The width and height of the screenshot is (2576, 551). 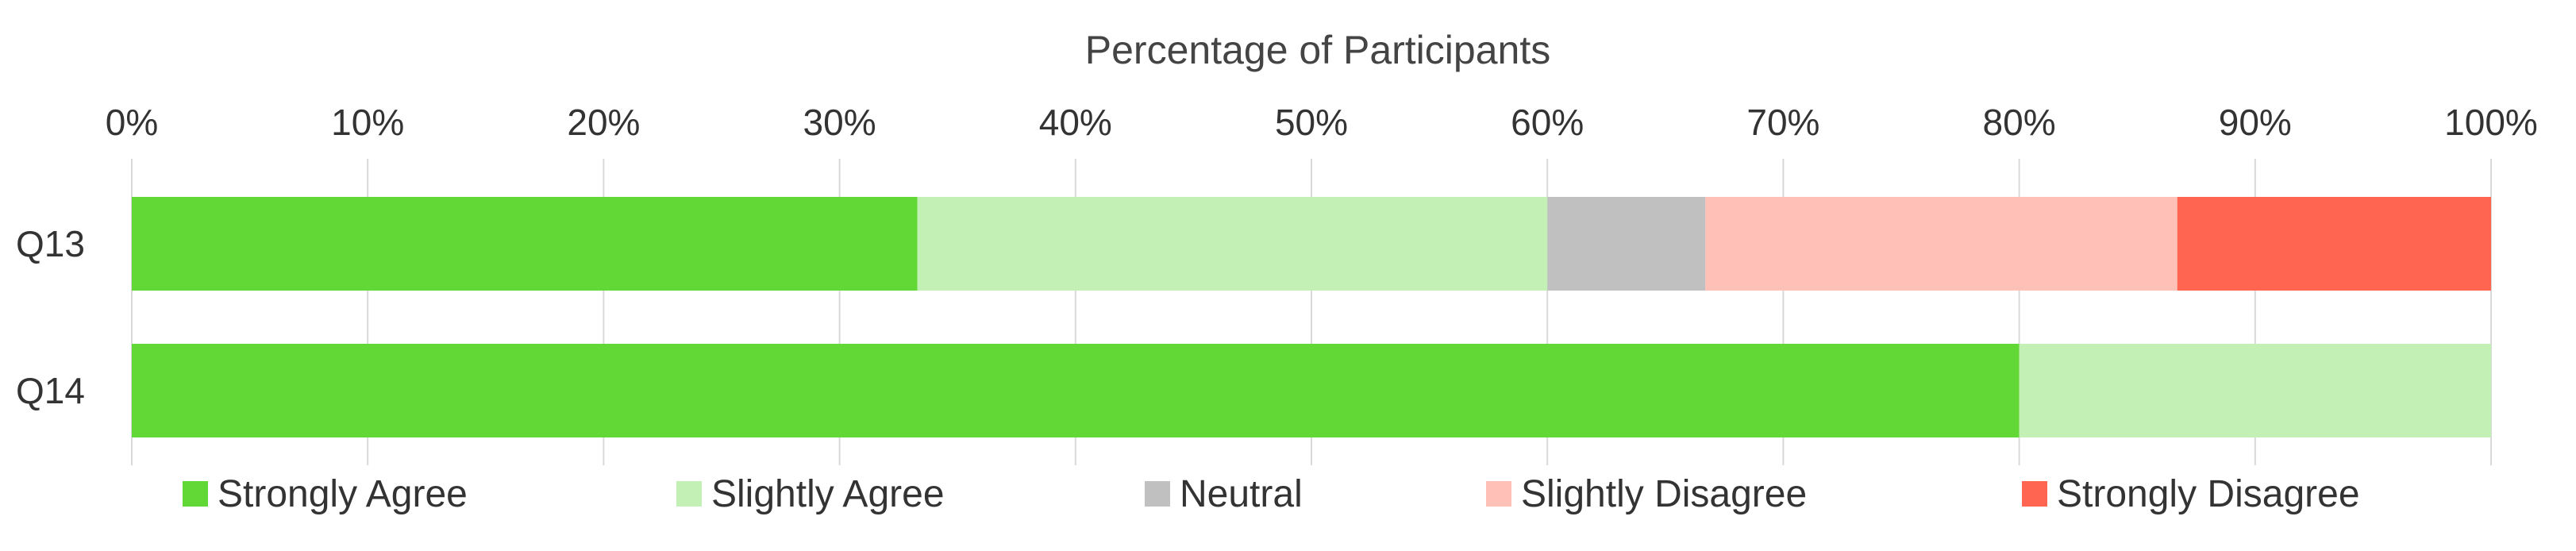 I want to click on legend-item-slightly-agree: Slightly Agree, so click(x=810, y=494).